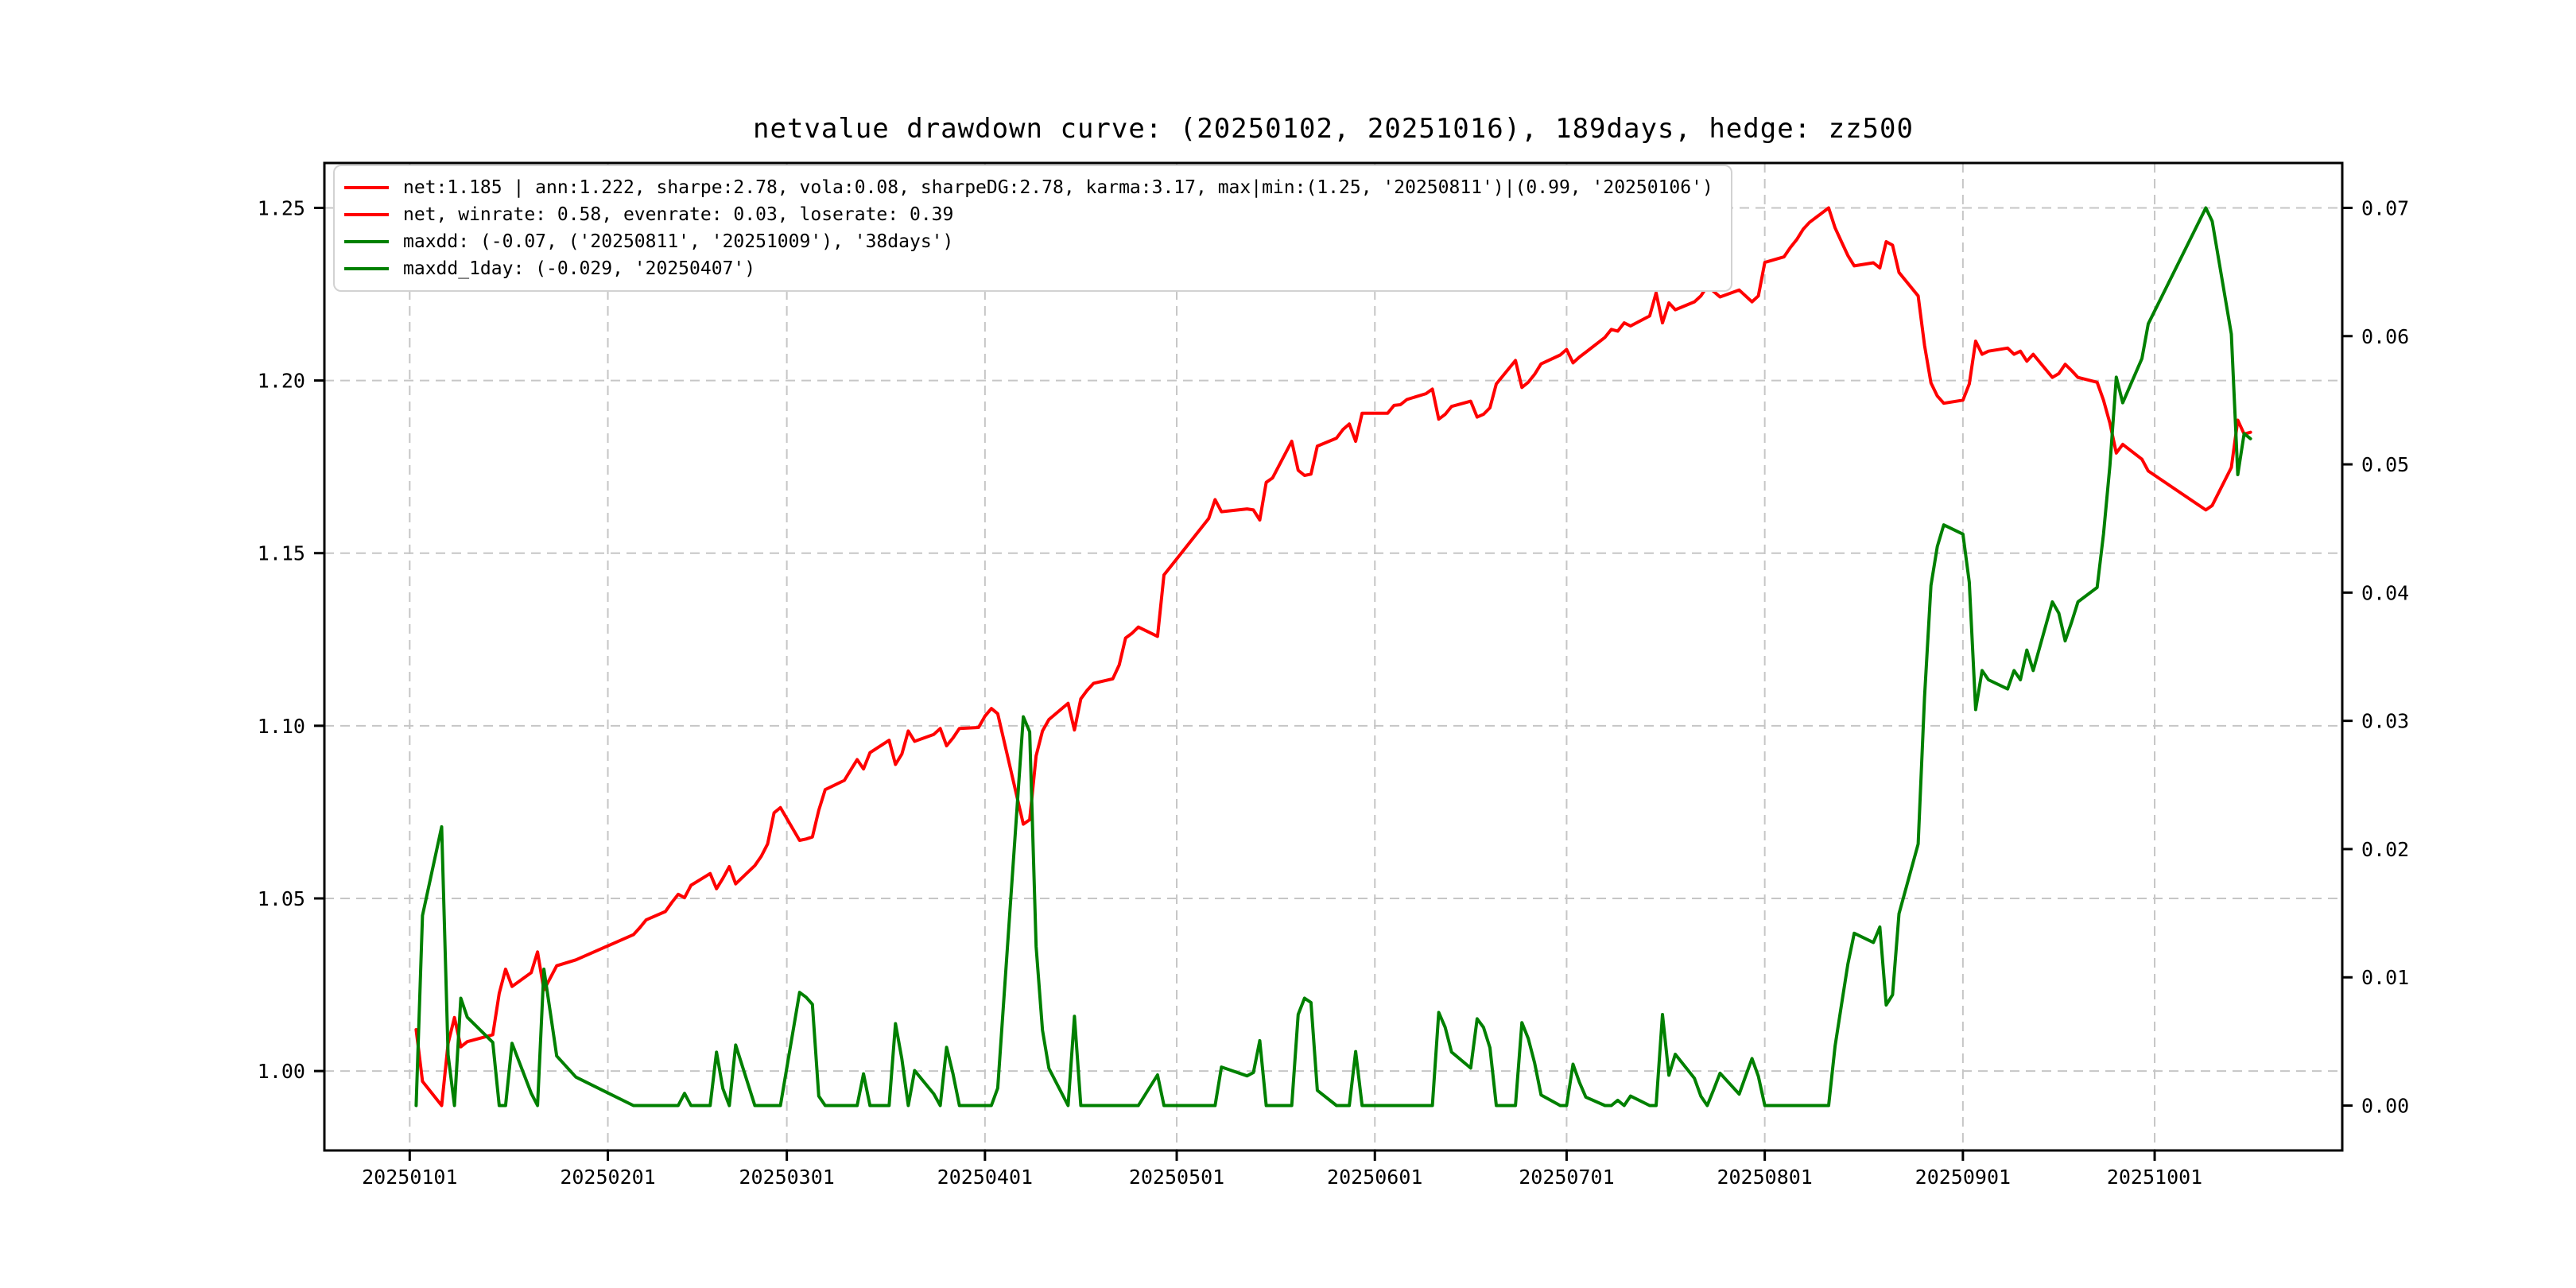 This screenshot has height=1288, width=2576. What do you see at coordinates (2385, 208) in the screenshot?
I see `y-right-tick-label: 0.07` at bounding box center [2385, 208].